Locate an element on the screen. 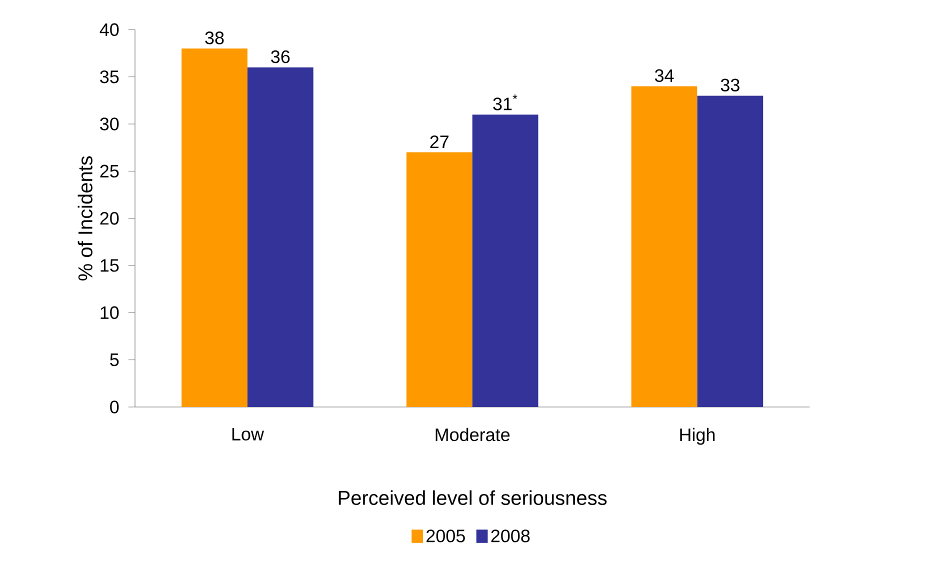  x-tick-label: Moderate is located at coordinates (473, 435).